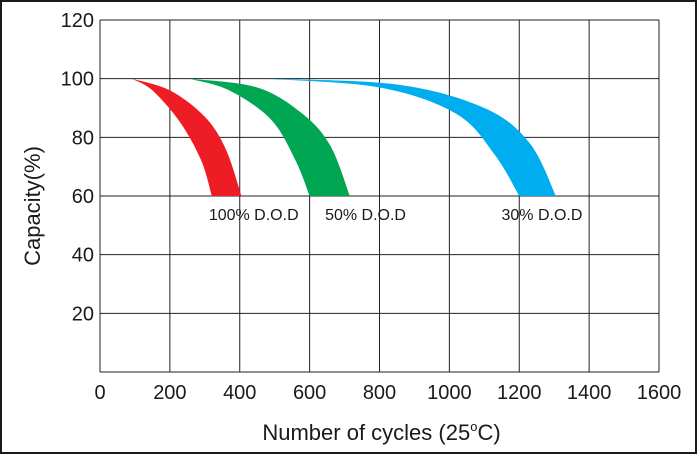 The width and height of the screenshot is (697, 454). Describe the element at coordinates (83, 138) in the screenshot. I see `y-tick-label: 80` at that location.